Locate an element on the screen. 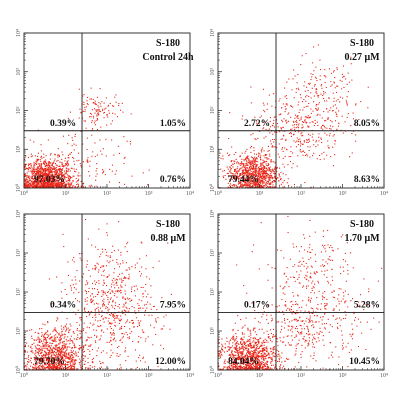 Image resolution: width=400 pixels, height=400 pixels. quadrant-lower-left-percent: 79.70% is located at coordinates (49, 362).